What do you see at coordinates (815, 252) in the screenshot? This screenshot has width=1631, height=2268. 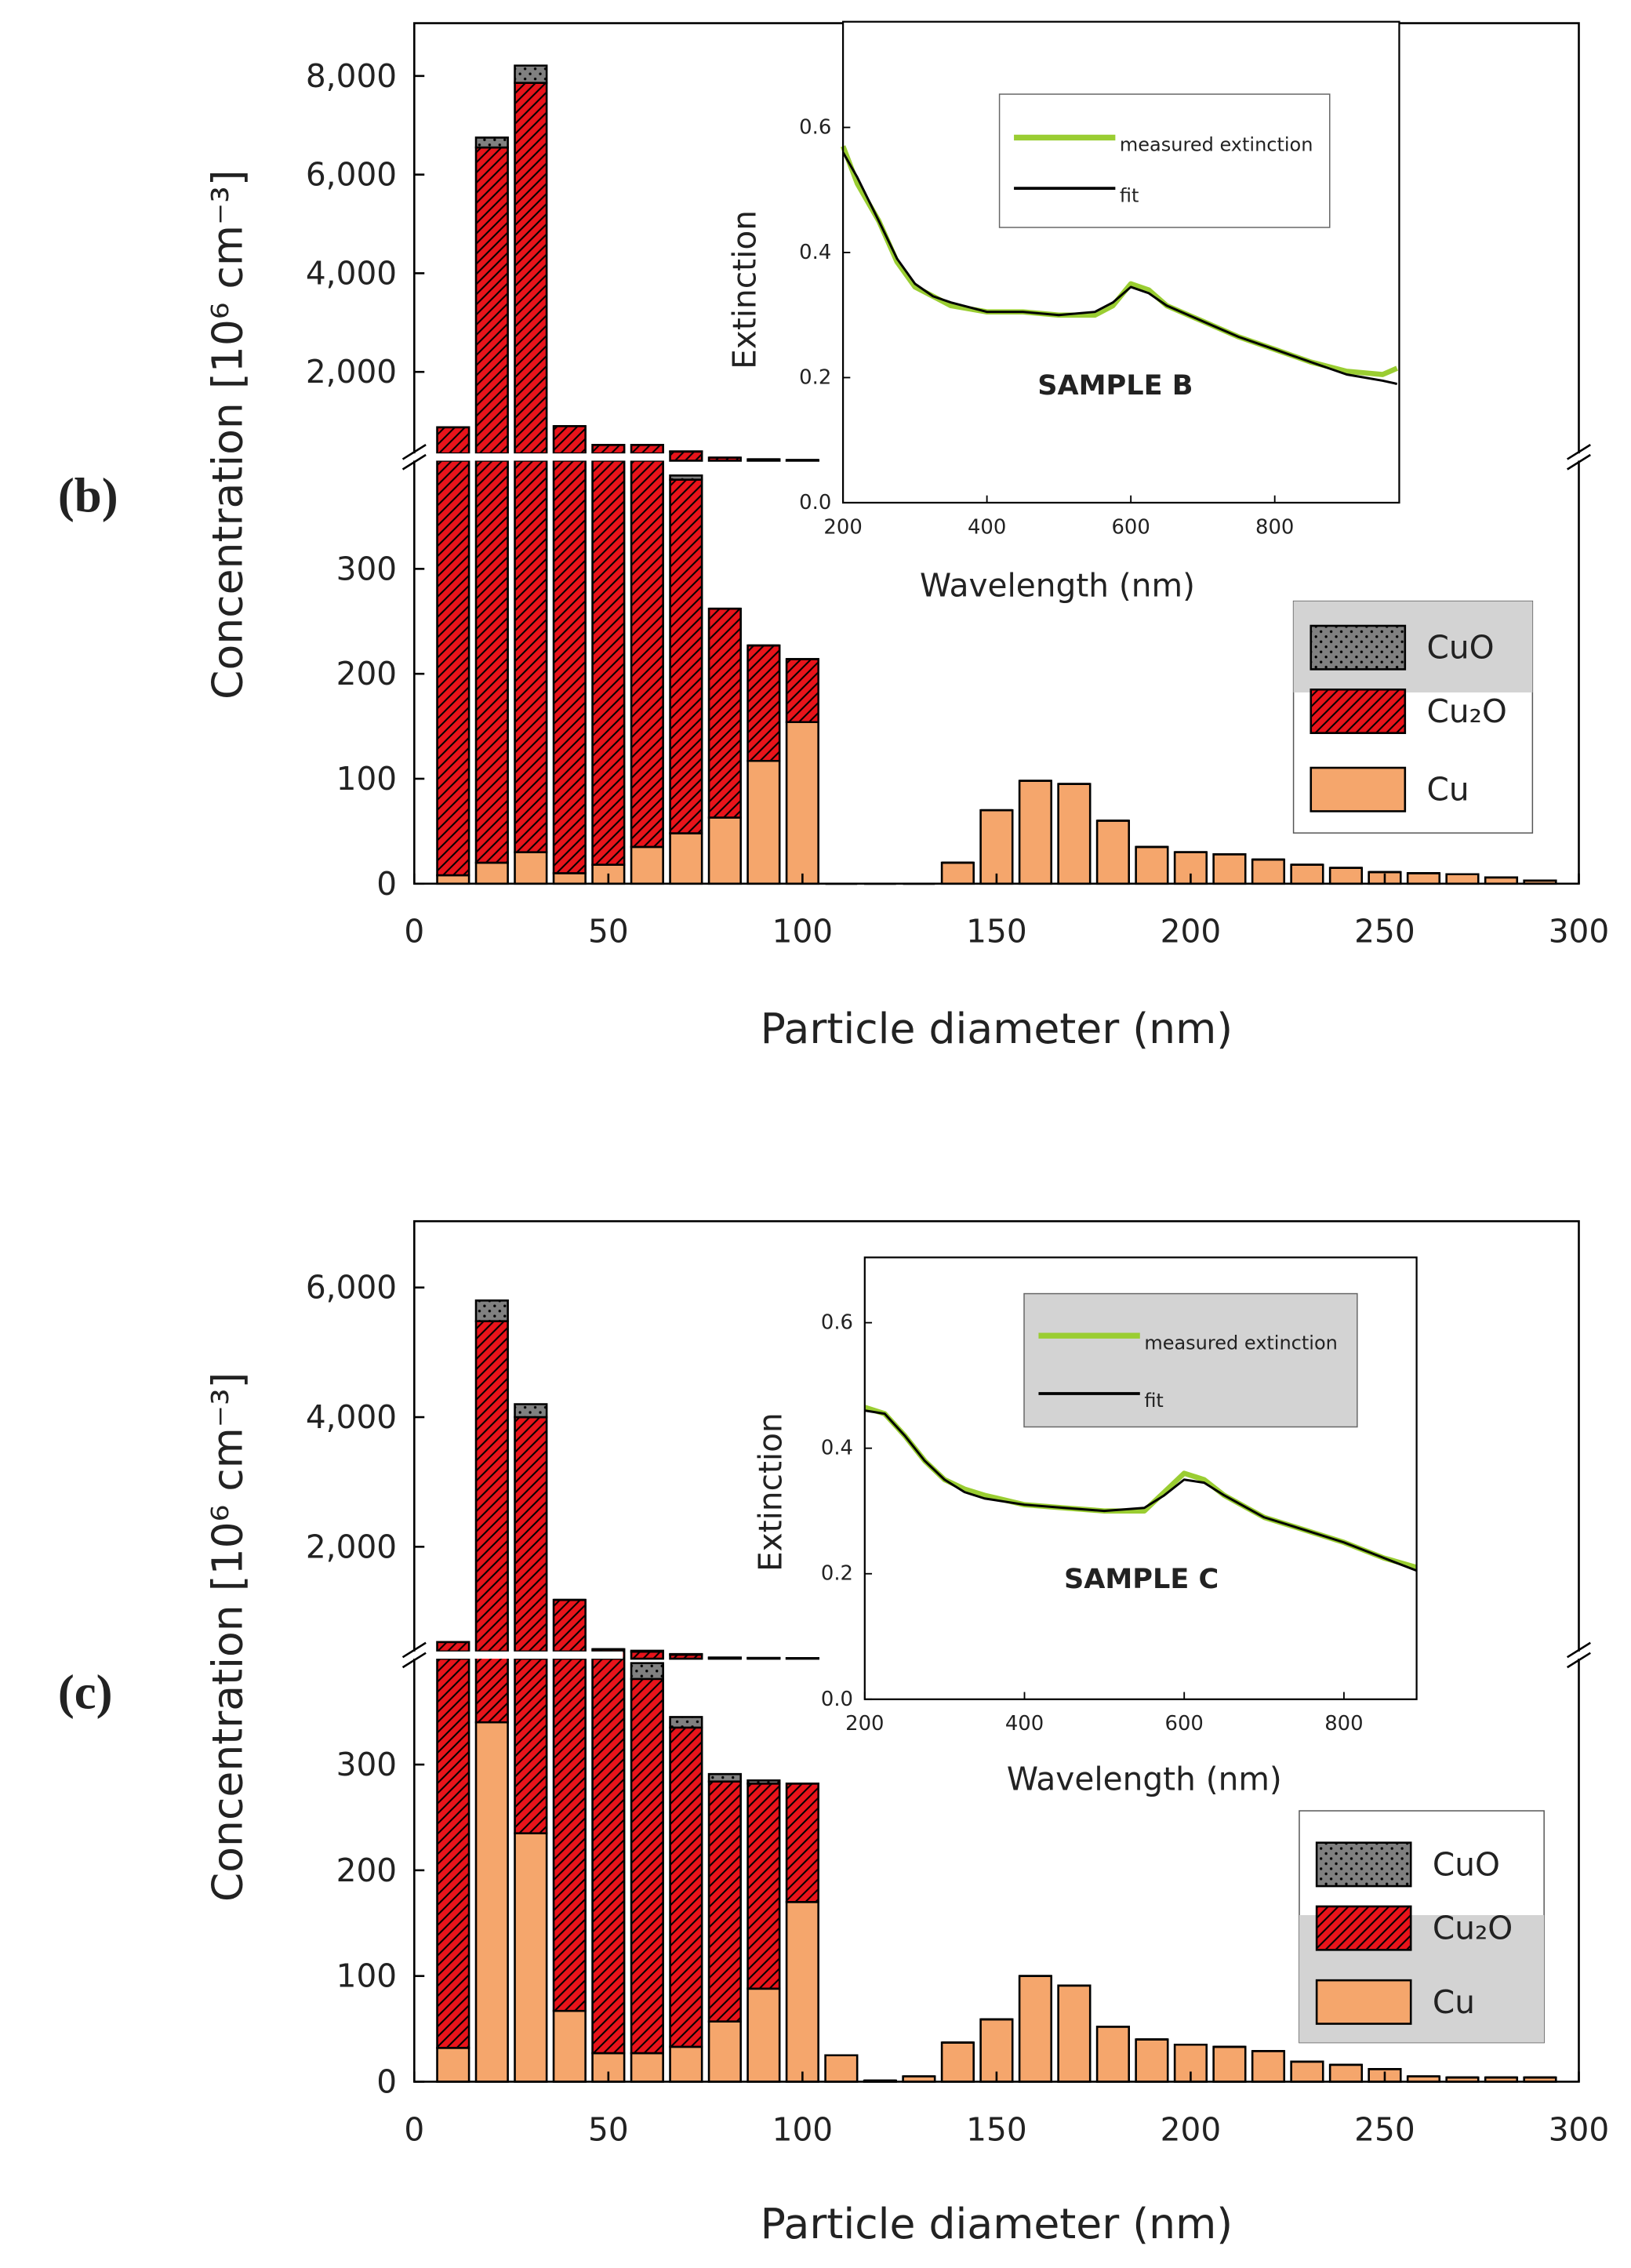 I see `y-tick-label: 0.4` at bounding box center [815, 252].